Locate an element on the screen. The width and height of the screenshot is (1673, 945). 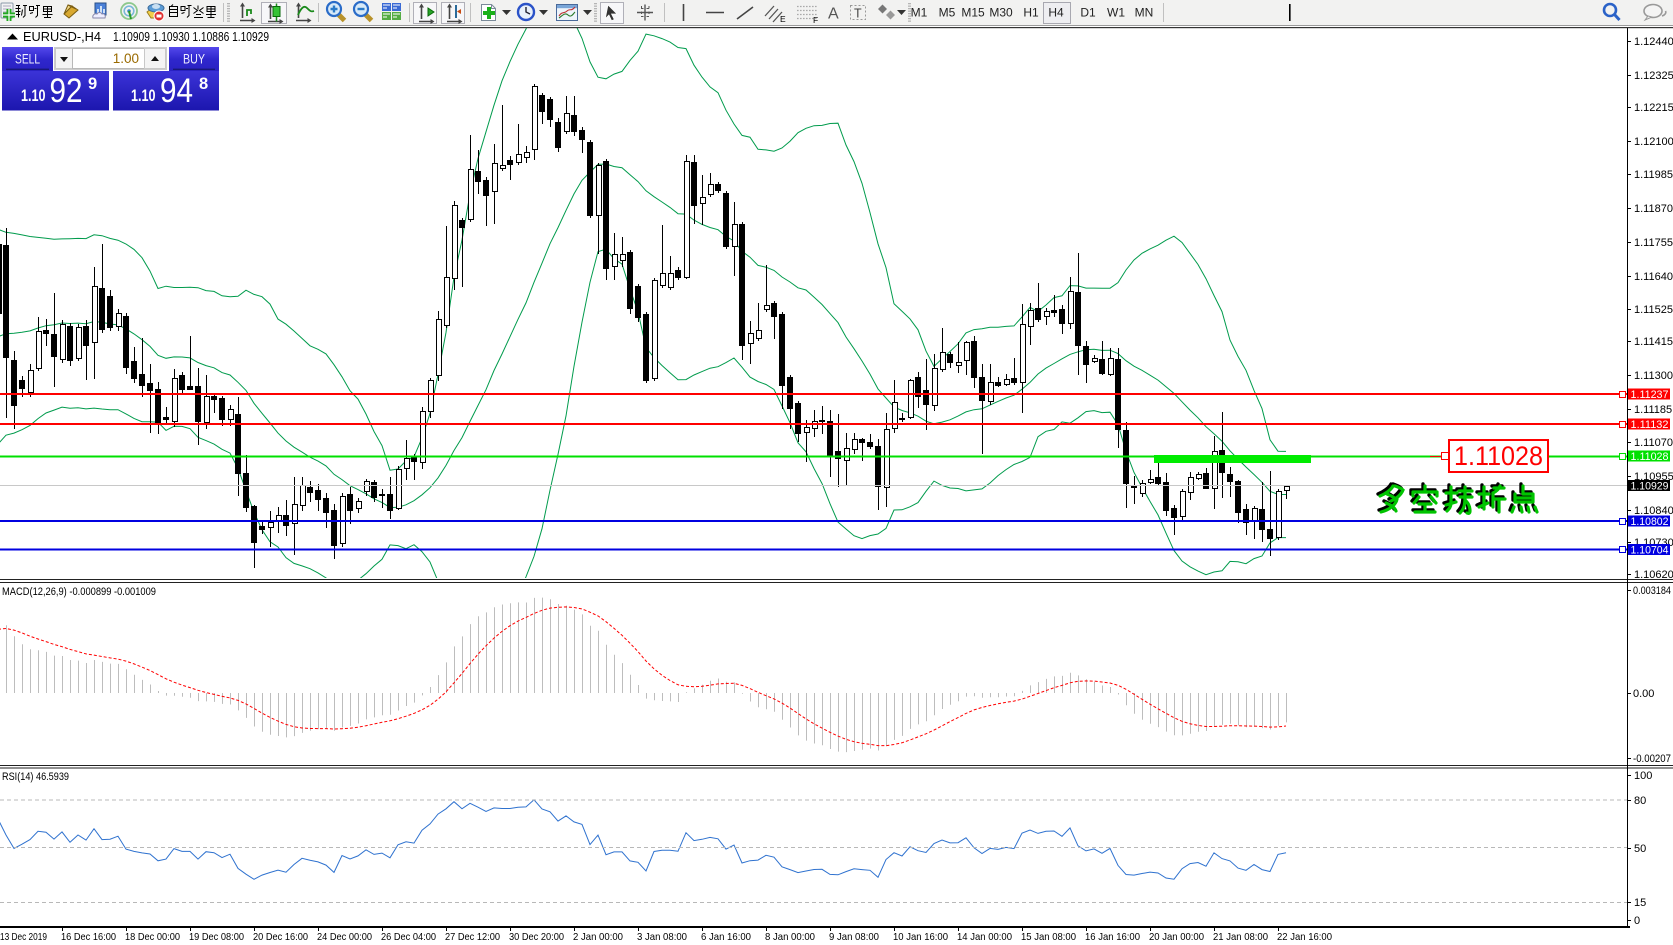
svg-text: 8 Jan 00:00 is located at coordinates (790, 937).